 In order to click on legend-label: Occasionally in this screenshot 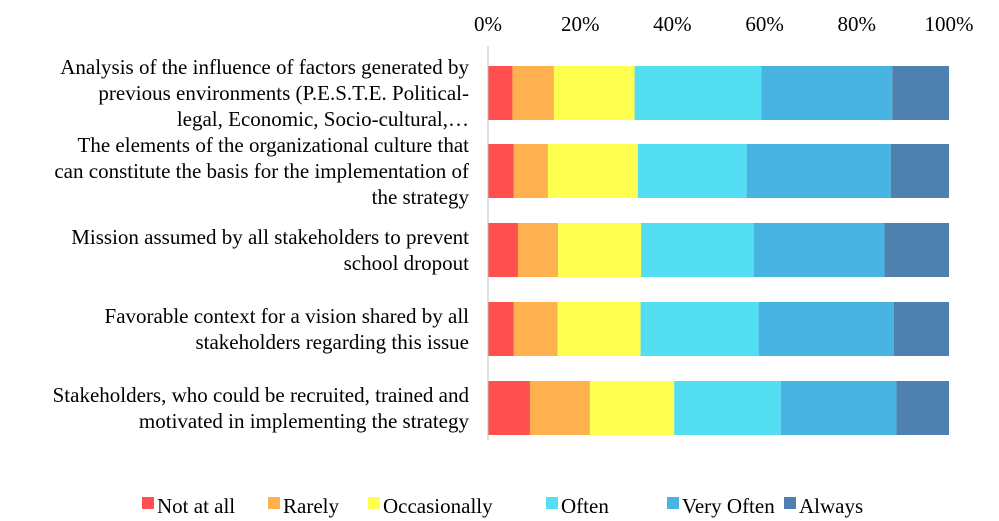, I will do `click(438, 506)`.